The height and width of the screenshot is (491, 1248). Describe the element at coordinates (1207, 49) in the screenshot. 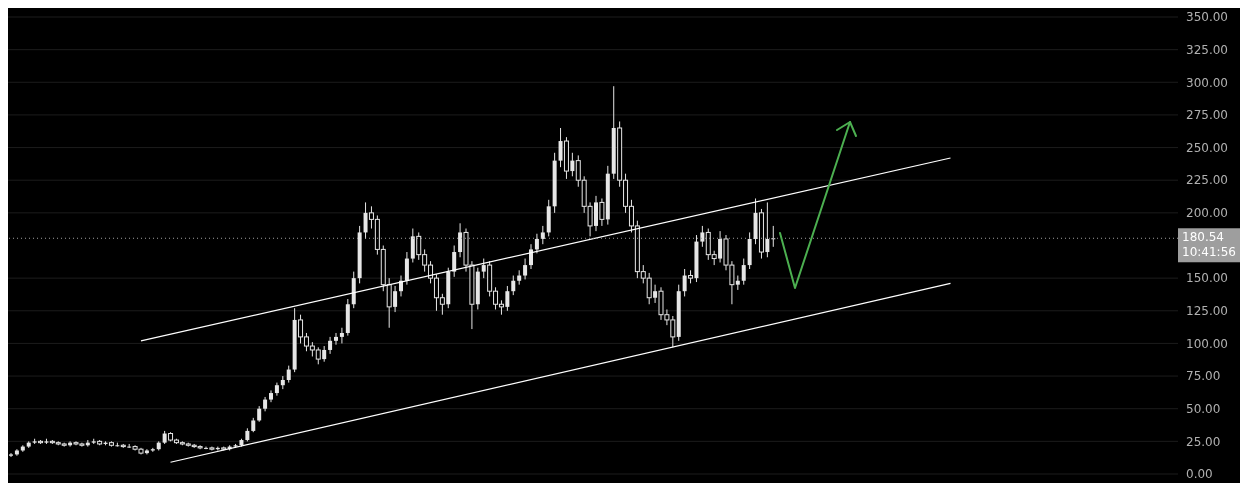

I see `y-tick-label: 325.00` at that location.